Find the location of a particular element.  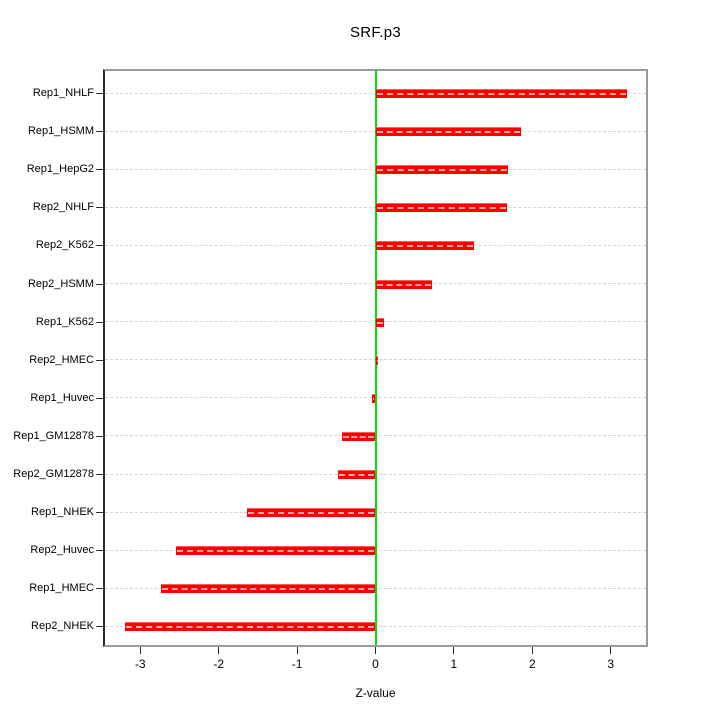

x-axis-label: Z-value is located at coordinates (375, 693).